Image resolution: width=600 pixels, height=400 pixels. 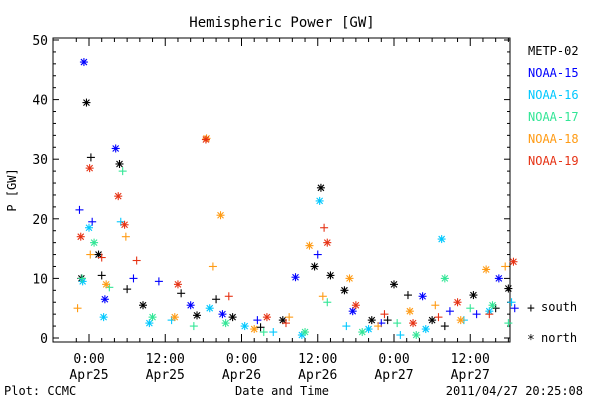 What do you see at coordinates (281, 23) in the screenshot?
I see `chart-title: Hemispheric Power [GW]` at bounding box center [281, 23].